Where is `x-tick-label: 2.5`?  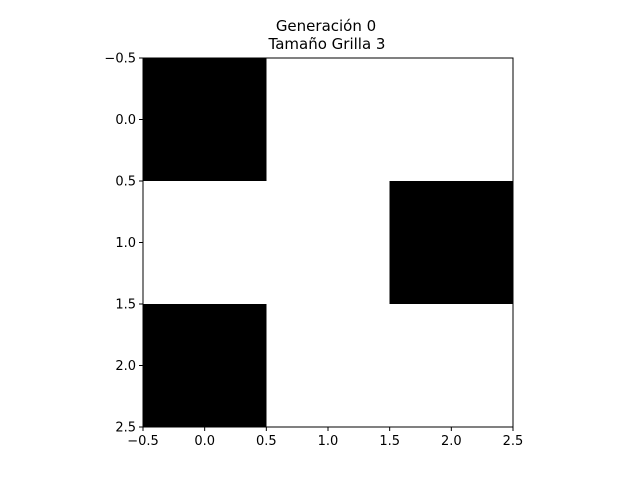
x-tick-label: 2.5 is located at coordinates (513, 441).